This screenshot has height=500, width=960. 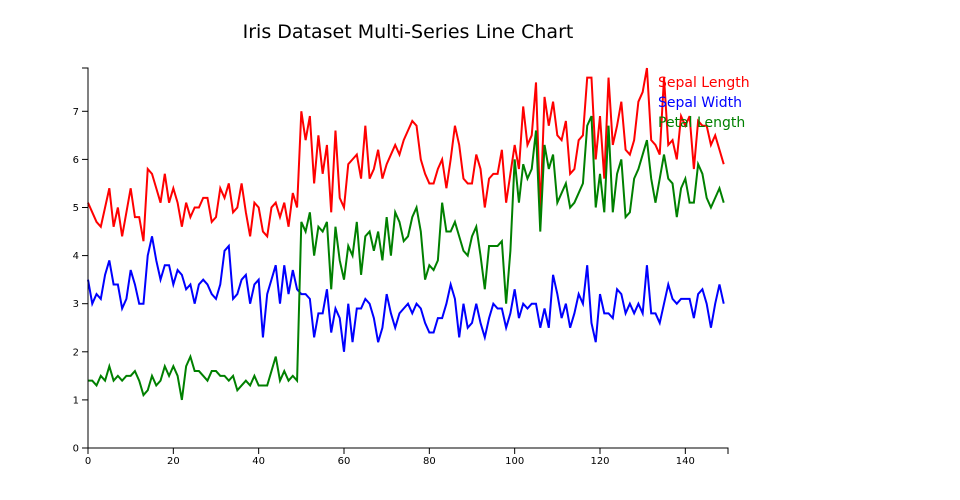 I want to click on x-tick-label: 0, so click(x=88, y=461).